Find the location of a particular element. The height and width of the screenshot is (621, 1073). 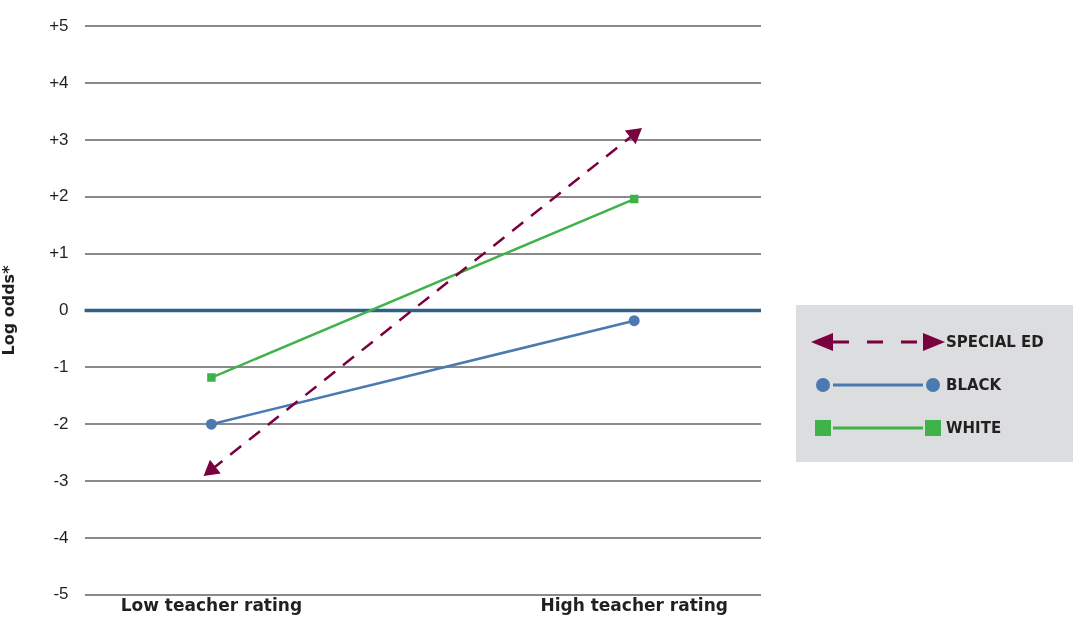

y-tick-label: 0 is located at coordinates (64, 310).